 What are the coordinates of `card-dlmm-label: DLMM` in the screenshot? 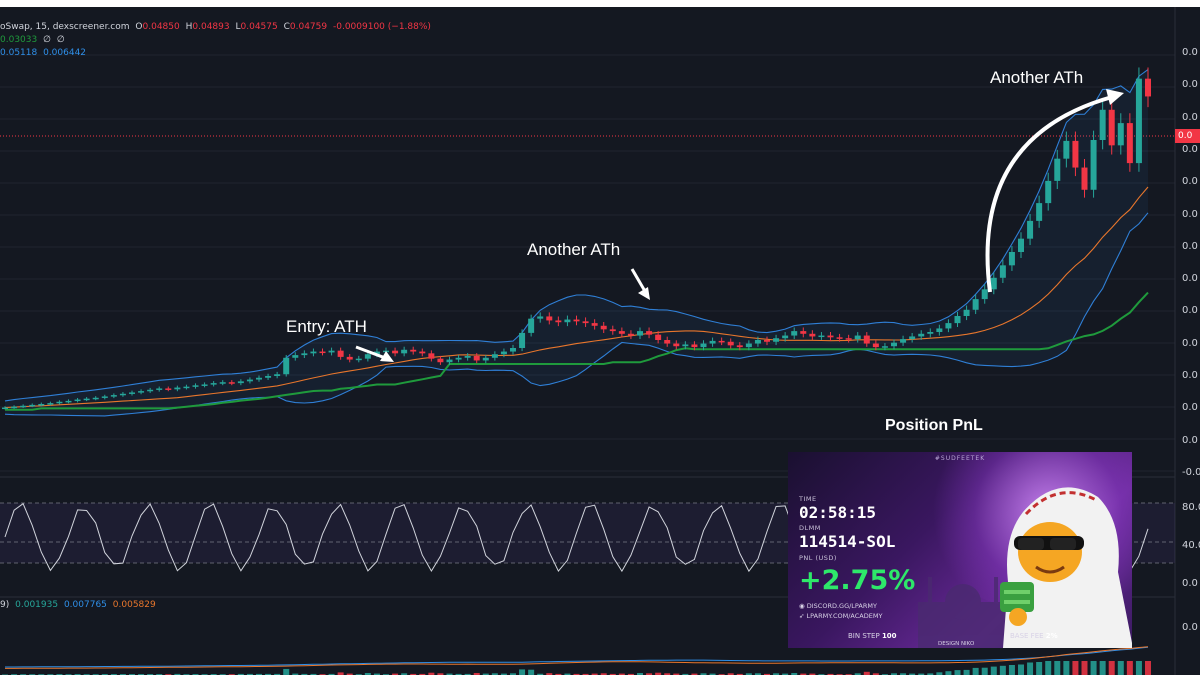 It's located at (810, 528).